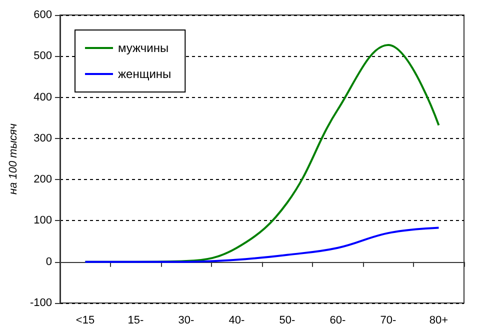  I want to click on x-tick-label: 60-, so click(338, 320).